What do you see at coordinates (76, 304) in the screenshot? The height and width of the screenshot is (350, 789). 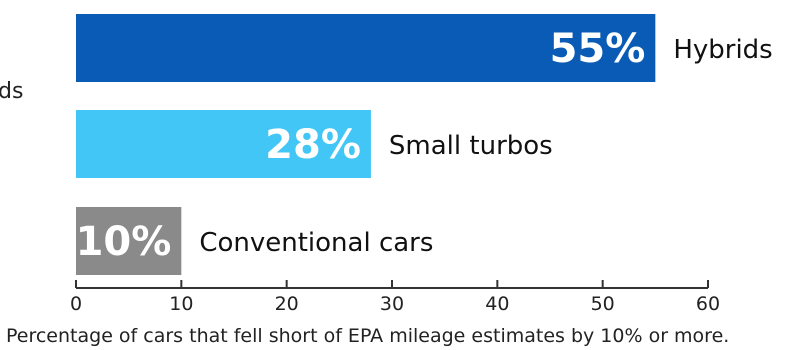 I see `x-tick-label-0: 0` at bounding box center [76, 304].